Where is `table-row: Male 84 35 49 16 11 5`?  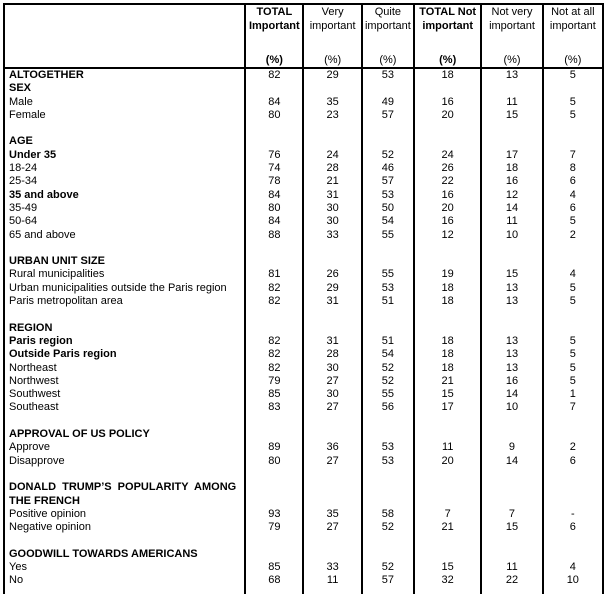
table-row: Male 84 35 49 16 11 5 is located at coordinates (303, 102).